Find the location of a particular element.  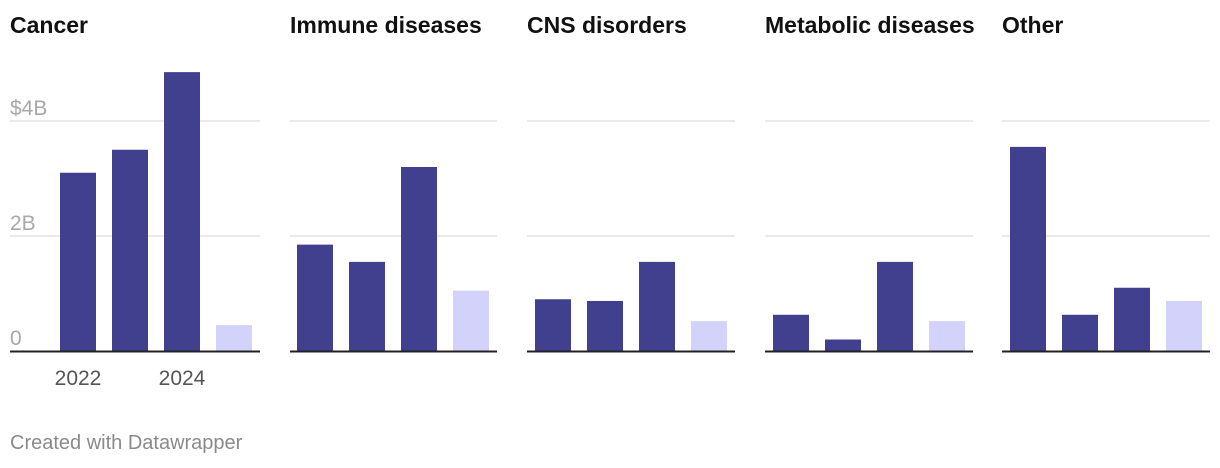

panel-3-title: CNS disorders is located at coordinates (607, 25).